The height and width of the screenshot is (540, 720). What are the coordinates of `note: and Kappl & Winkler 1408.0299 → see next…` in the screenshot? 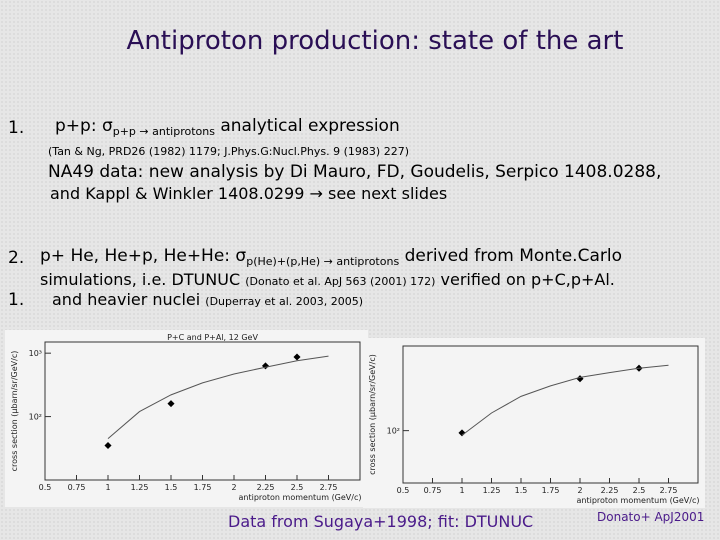 It's located at (249, 193).